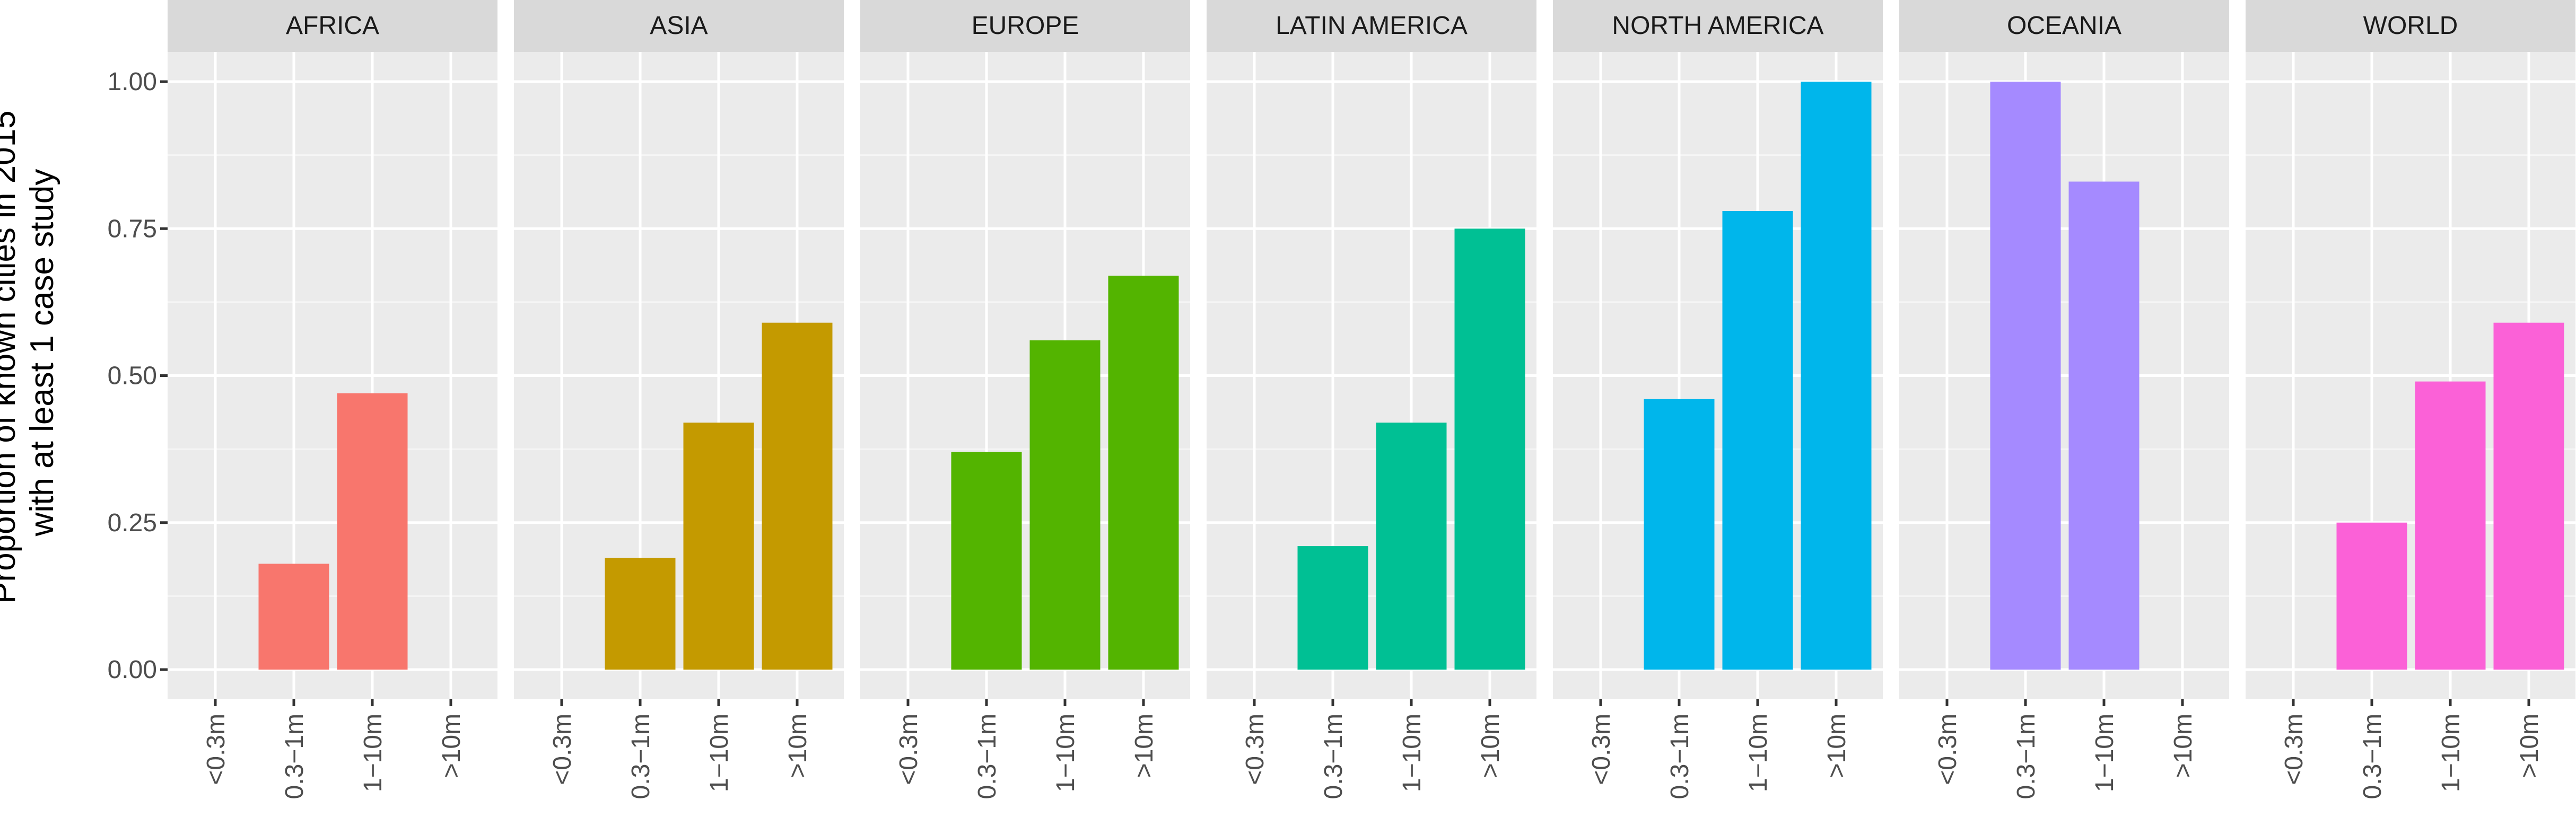  I want to click on facet-strip-label: AFRICA, so click(332, 26).